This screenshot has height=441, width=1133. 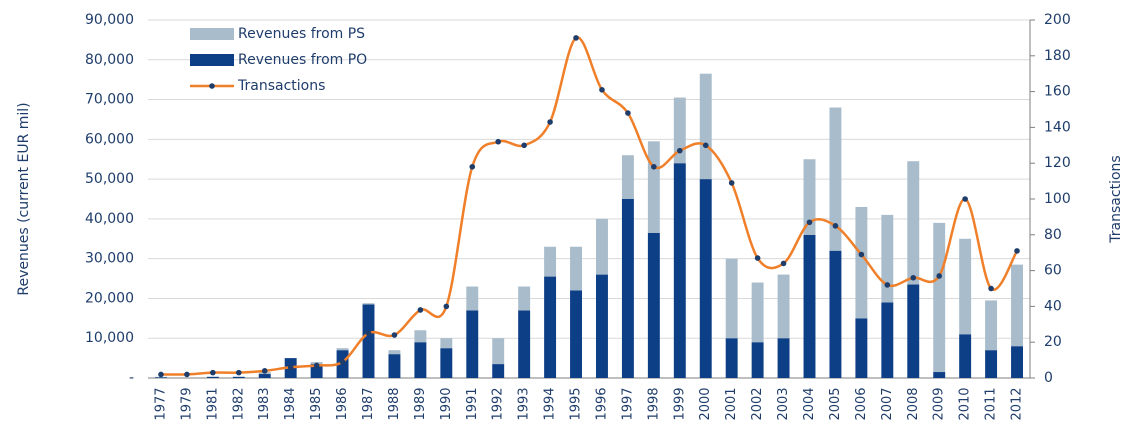 I want to click on x-tick-label: 1994, so click(x=550, y=403).